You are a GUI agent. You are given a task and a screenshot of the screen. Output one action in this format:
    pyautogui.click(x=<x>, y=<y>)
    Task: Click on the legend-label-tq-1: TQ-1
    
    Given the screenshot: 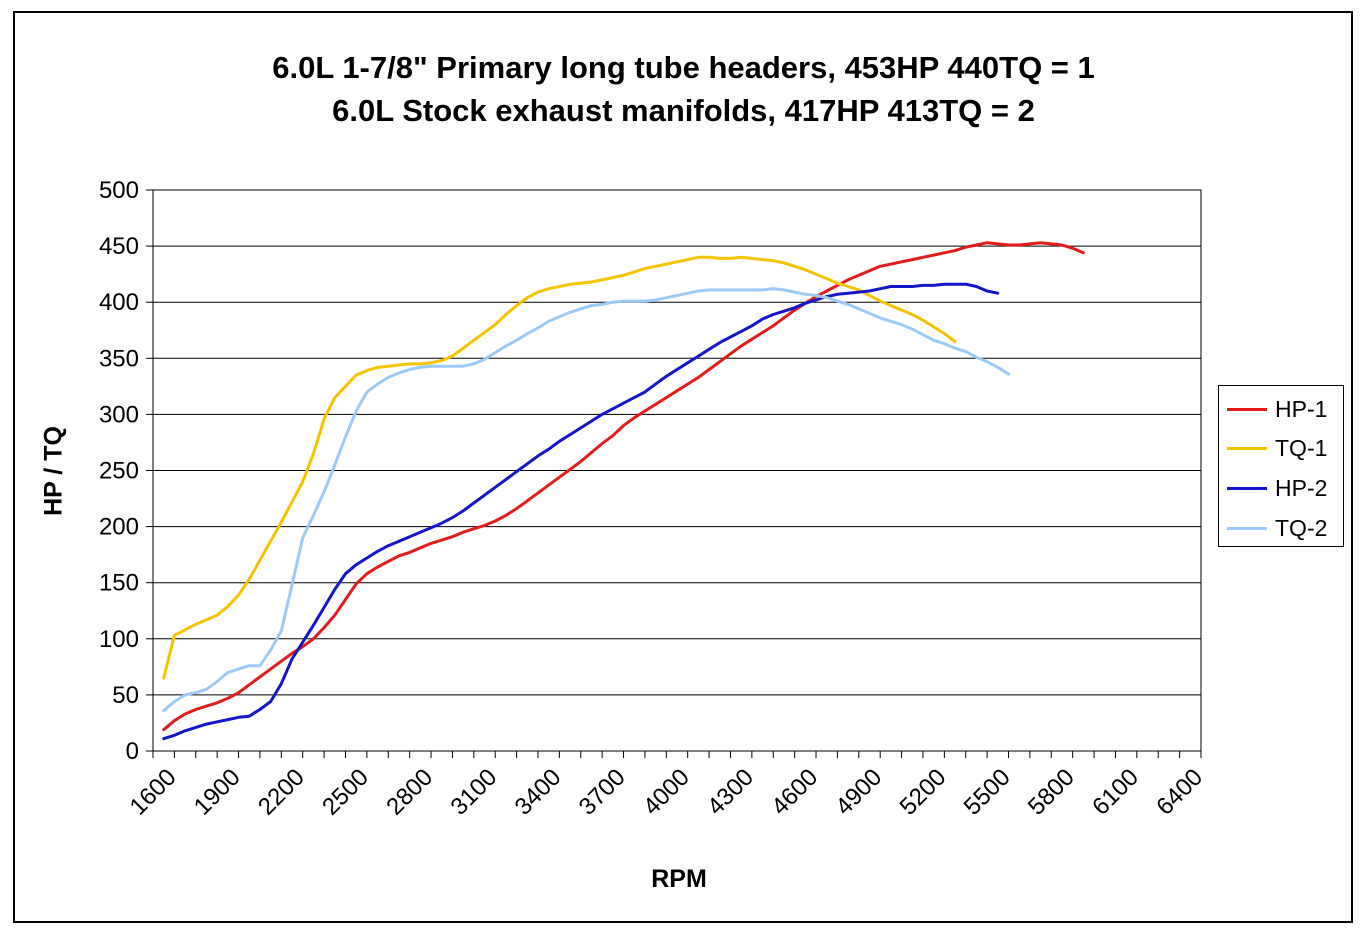 What is the action you would take?
    pyautogui.click(x=1301, y=447)
    